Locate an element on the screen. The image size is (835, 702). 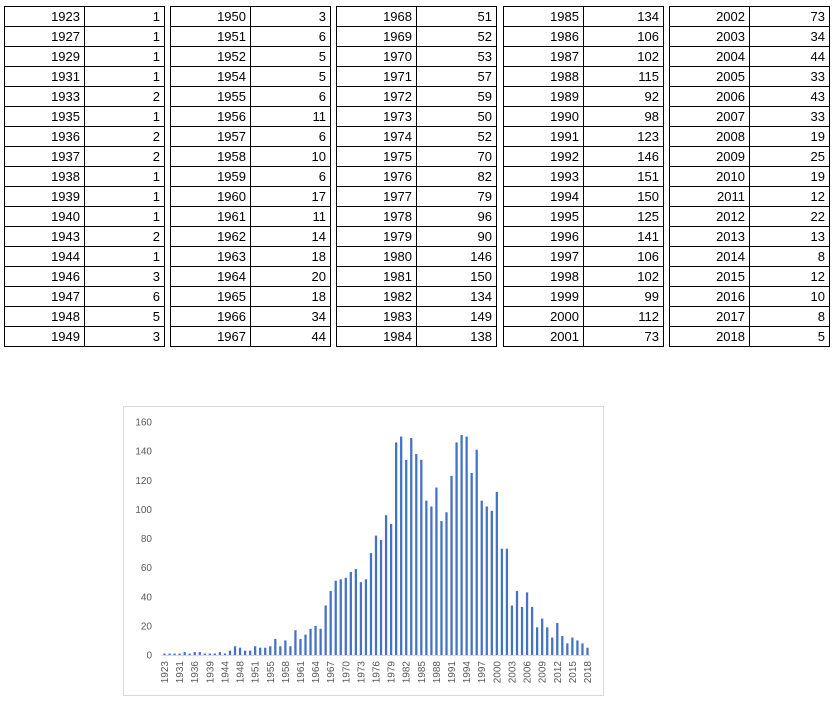
year-cell: 2002 is located at coordinates (709, 16).